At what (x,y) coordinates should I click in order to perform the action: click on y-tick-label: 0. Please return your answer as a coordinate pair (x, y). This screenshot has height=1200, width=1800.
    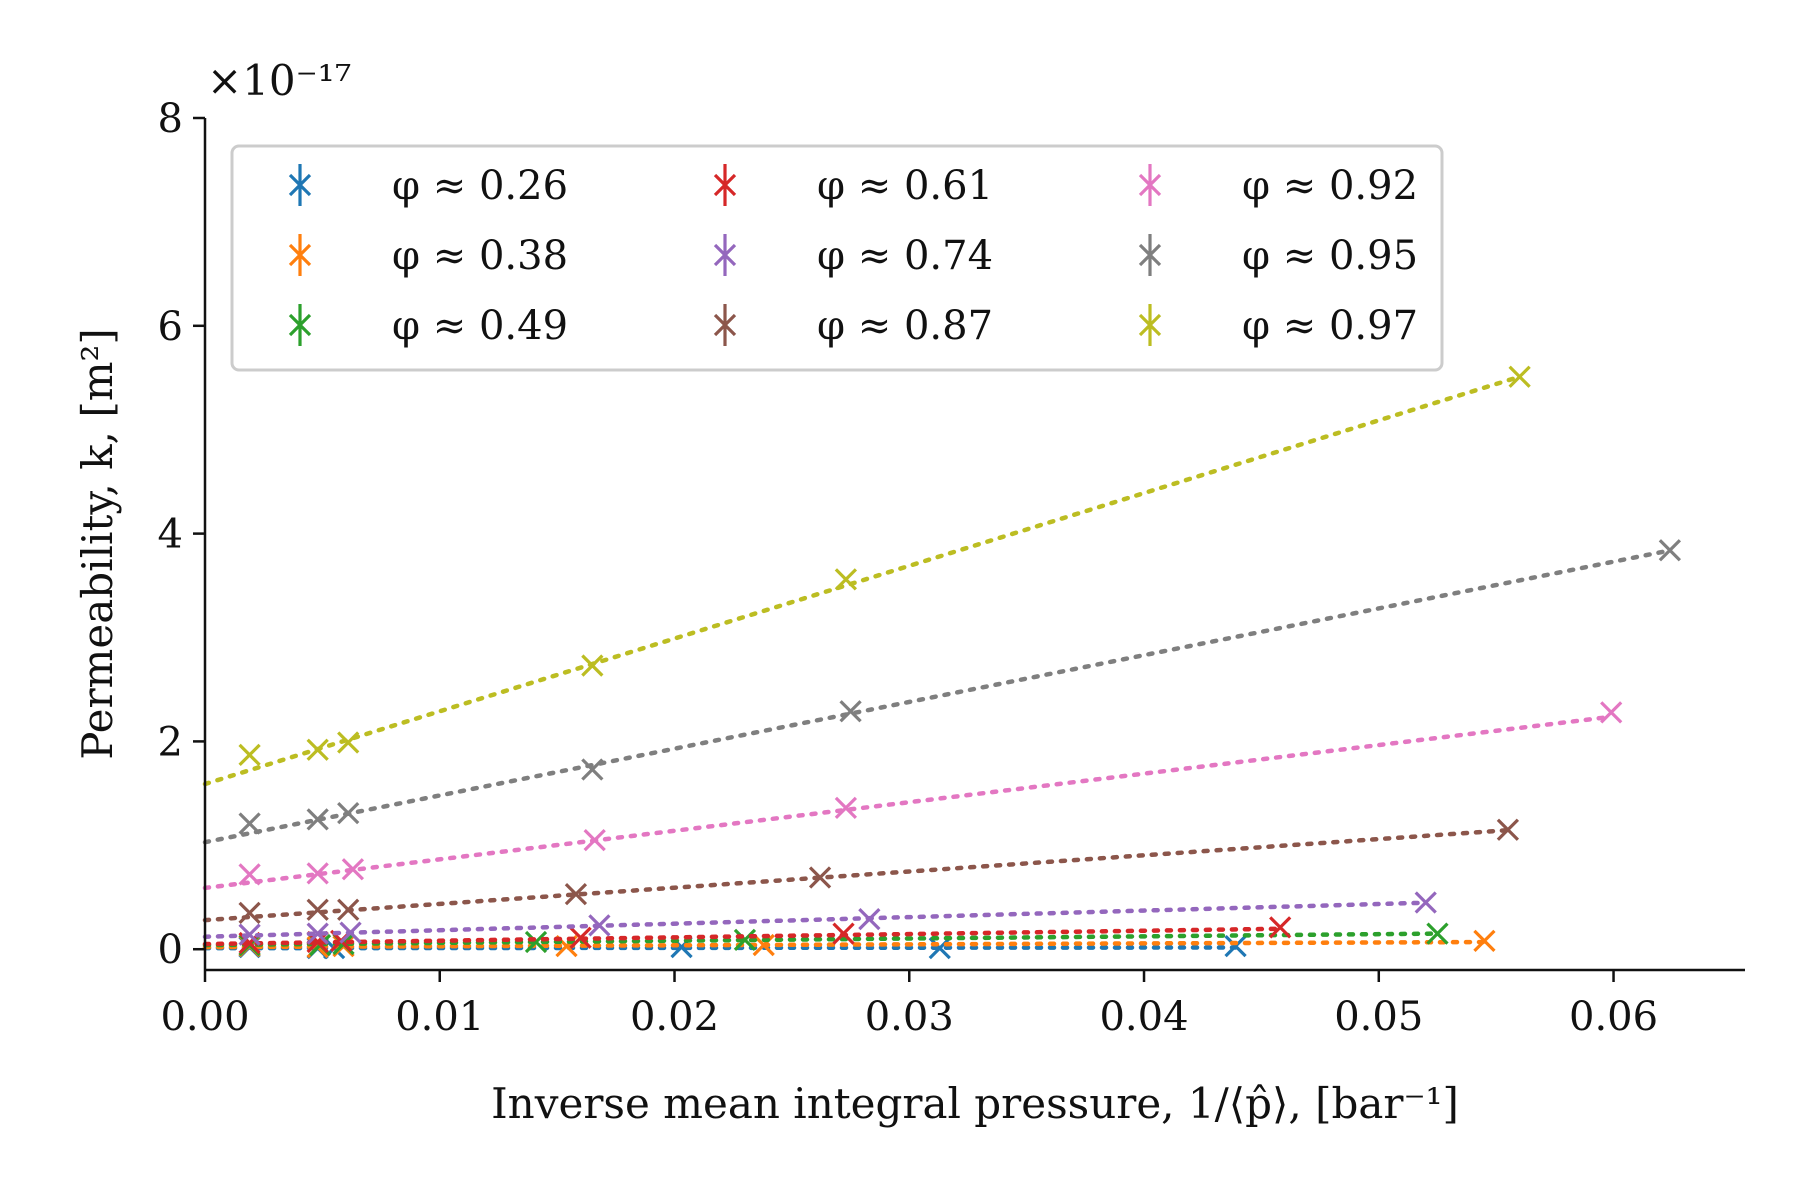
    Looking at the image, I should click on (170, 950).